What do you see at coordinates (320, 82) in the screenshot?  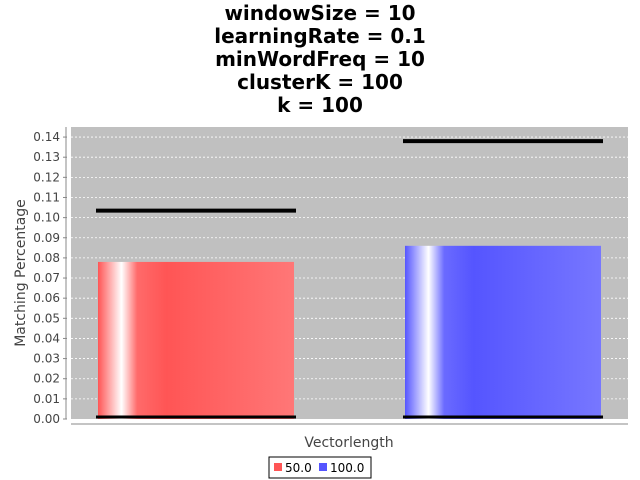 I see `title-line: clusterK = 100` at bounding box center [320, 82].